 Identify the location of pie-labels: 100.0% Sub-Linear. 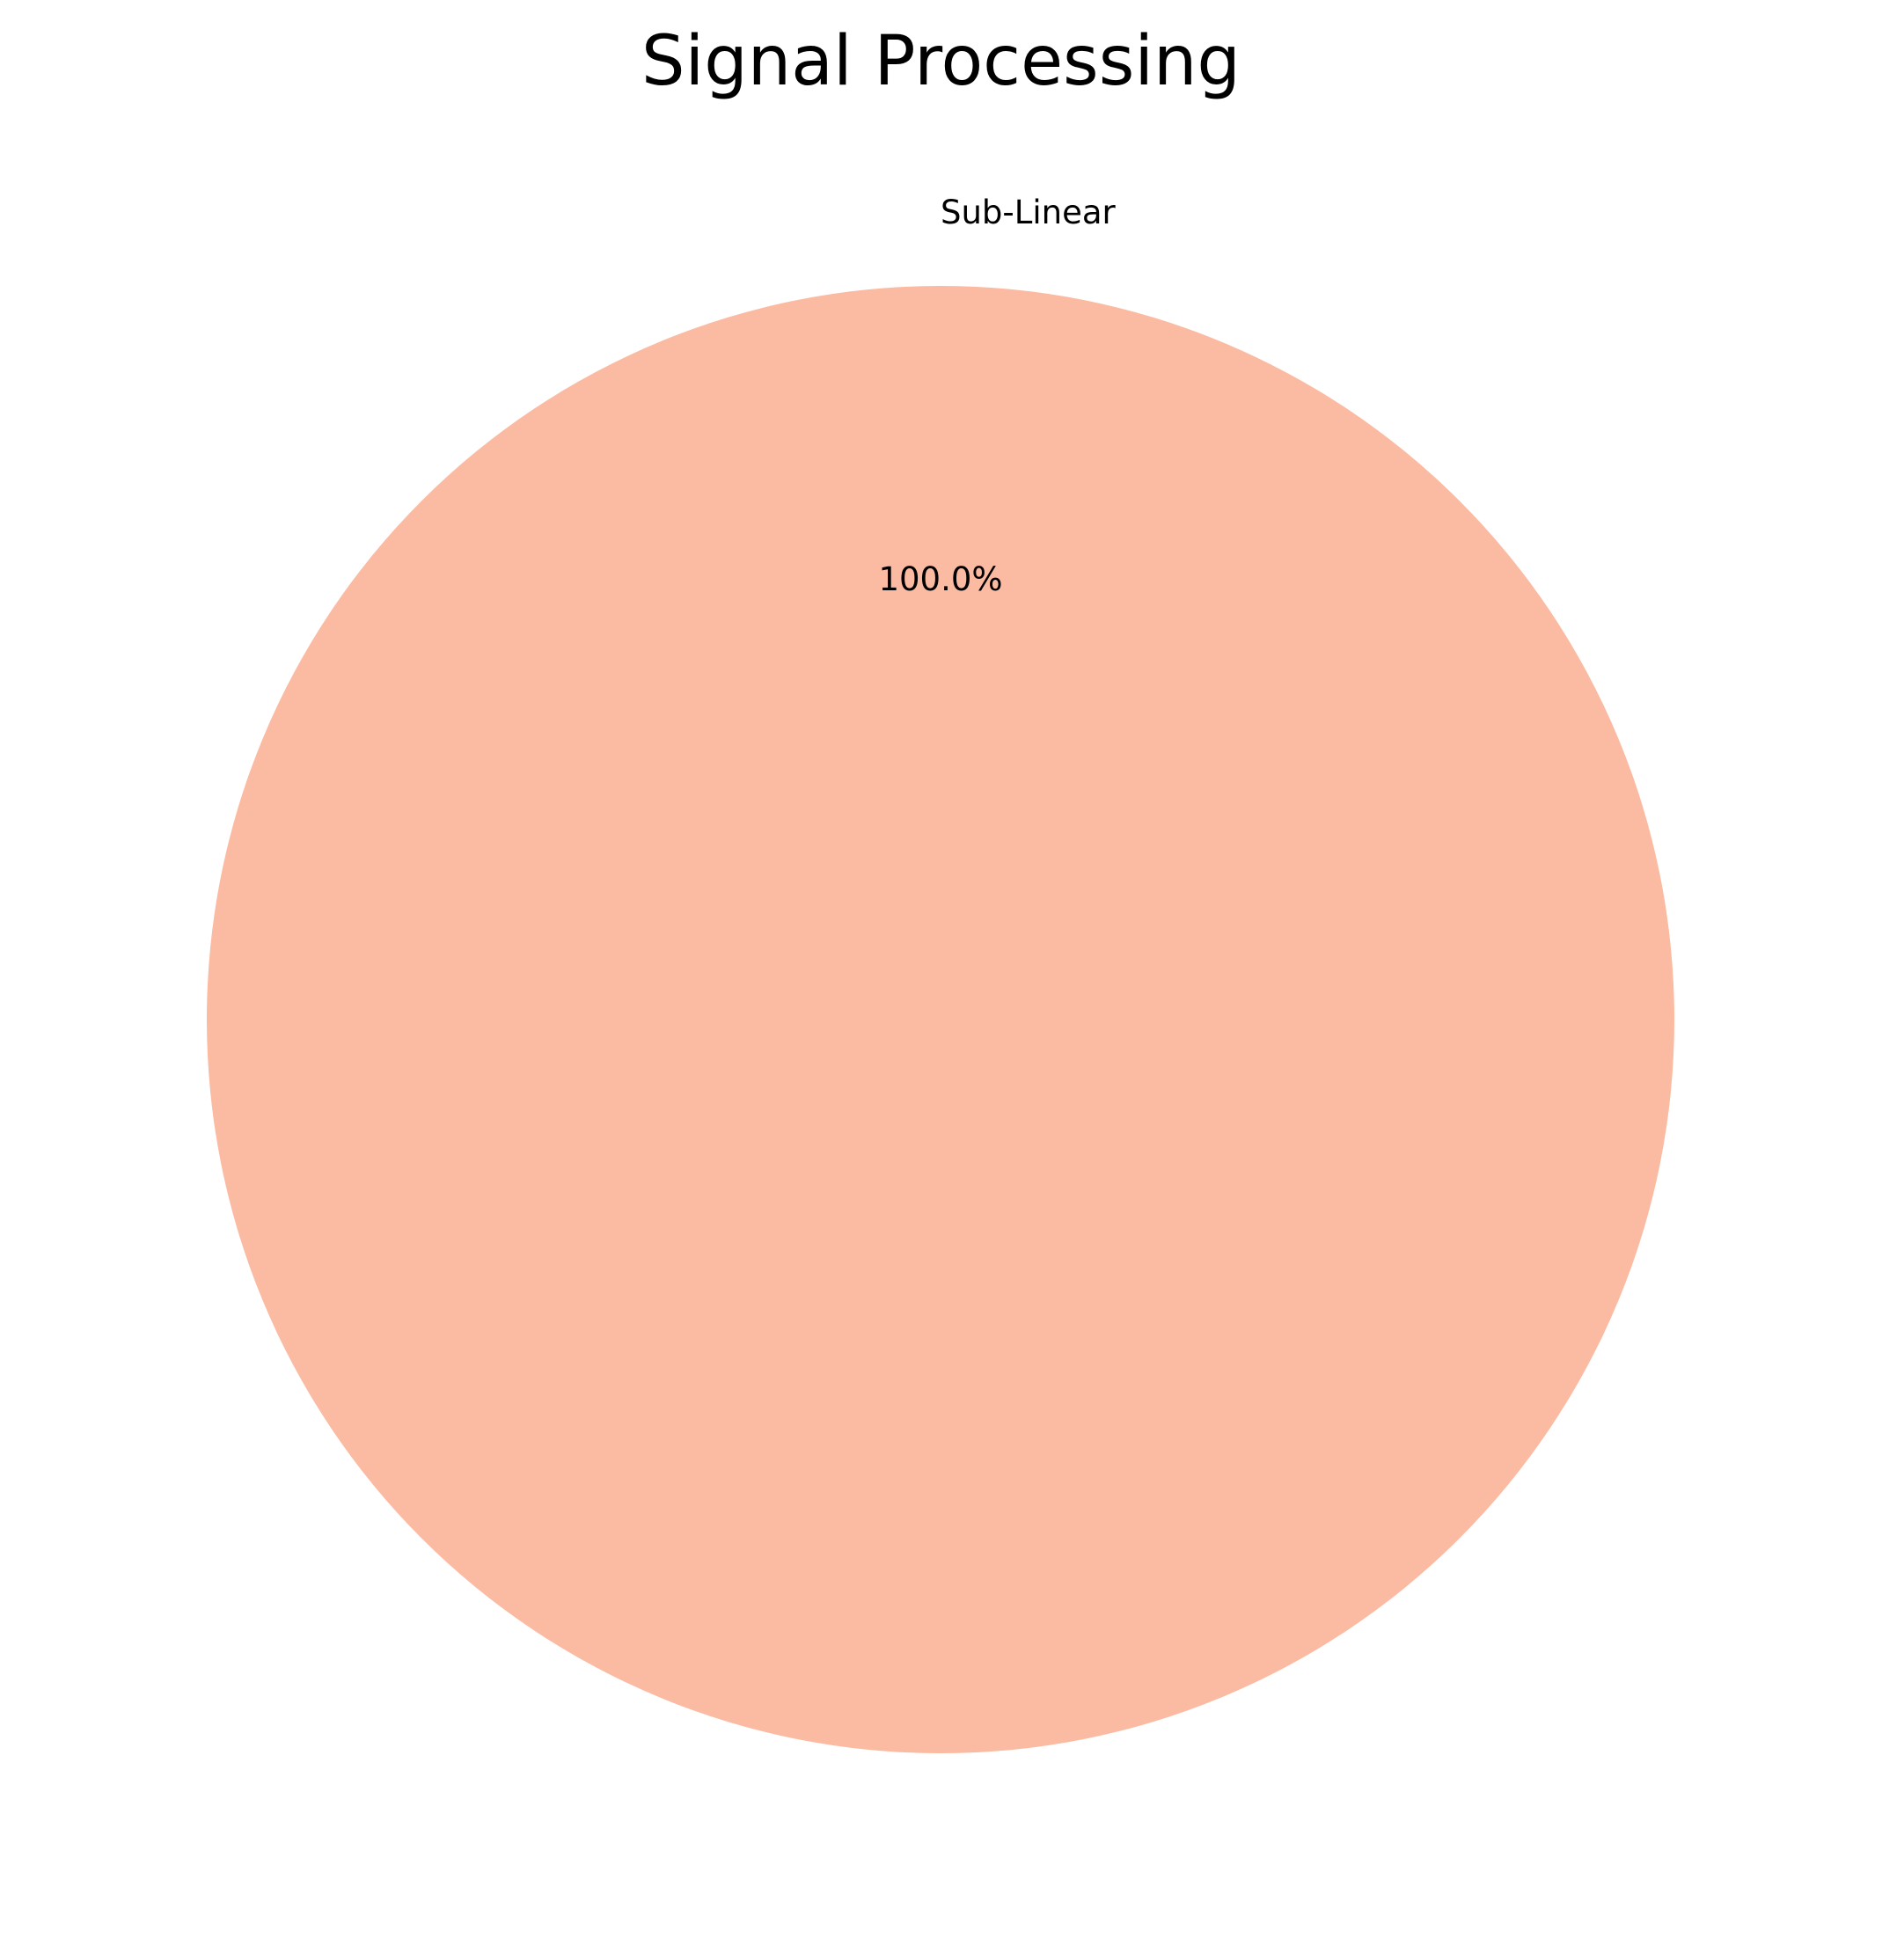
(997, 396).